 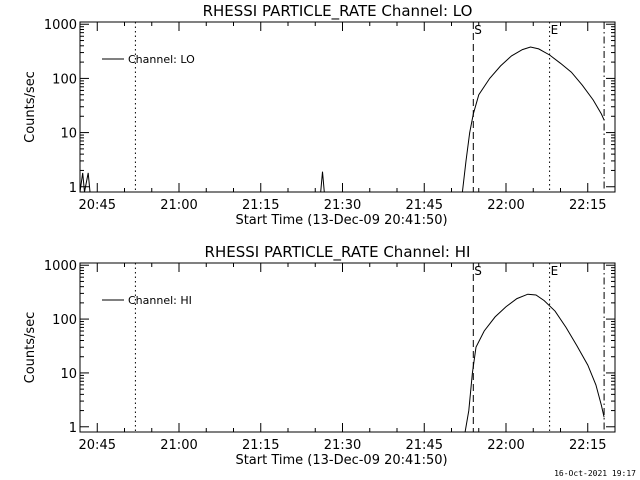 What do you see at coordinates (338, 252) in the screenshot?
I see `chart-title: RHESSI PARTICLE_RATE Channel: HI` at bounding box center [338, 252].